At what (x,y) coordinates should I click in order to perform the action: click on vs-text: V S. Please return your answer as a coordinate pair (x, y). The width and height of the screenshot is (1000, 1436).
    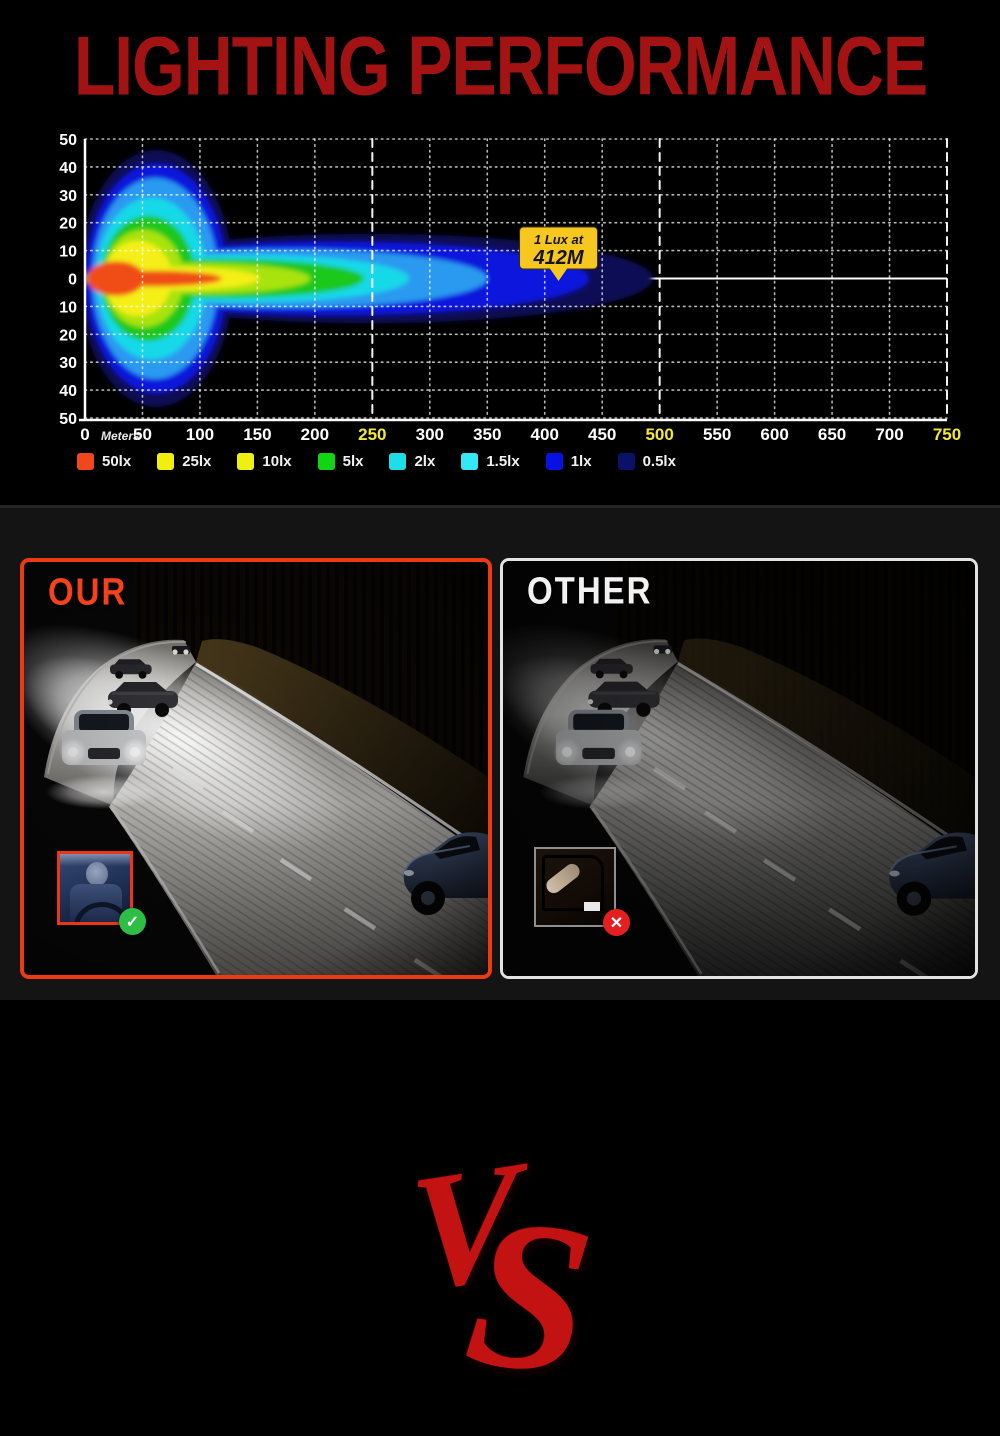
    Looking at the image, I should click on (504, 1281).